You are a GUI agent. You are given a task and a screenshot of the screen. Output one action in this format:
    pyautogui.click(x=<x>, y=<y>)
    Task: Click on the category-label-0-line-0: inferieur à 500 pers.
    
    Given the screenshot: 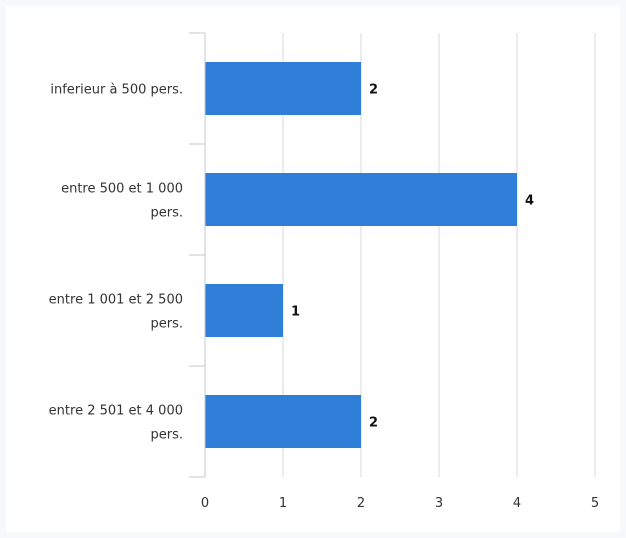 What is the action you would take?
    pyautogui.click(x=116, y=90)
    